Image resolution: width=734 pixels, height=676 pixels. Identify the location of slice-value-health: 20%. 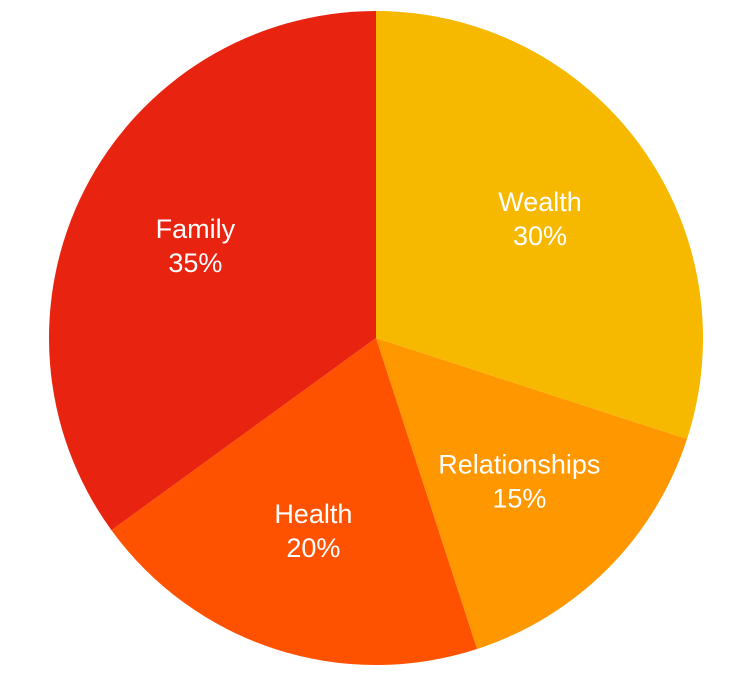
(313, 548).